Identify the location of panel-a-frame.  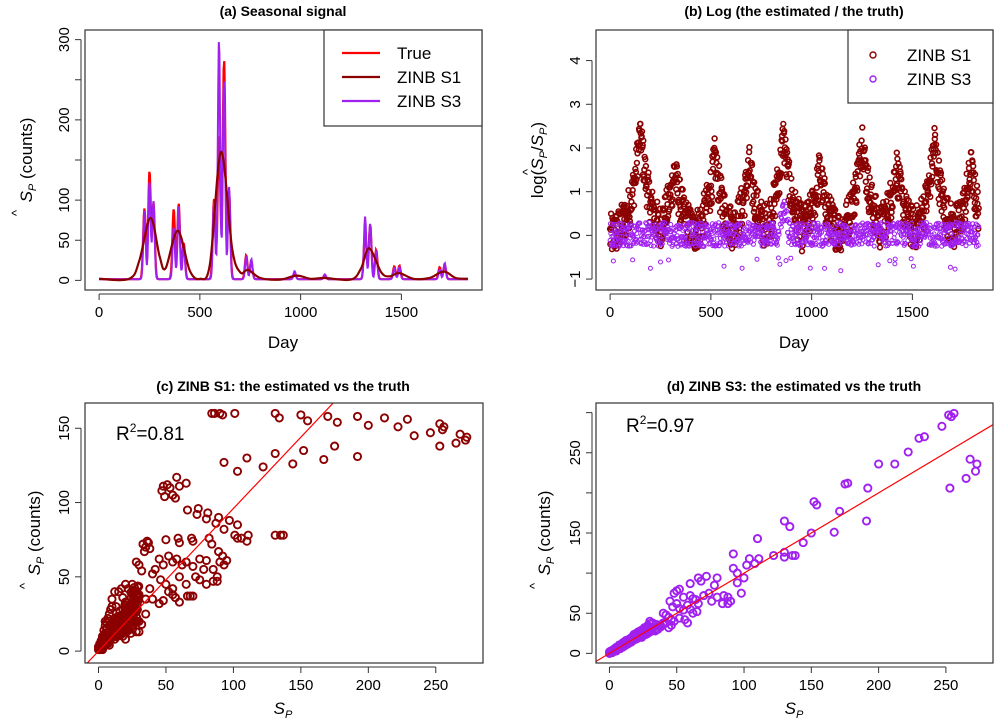
(283, 160).